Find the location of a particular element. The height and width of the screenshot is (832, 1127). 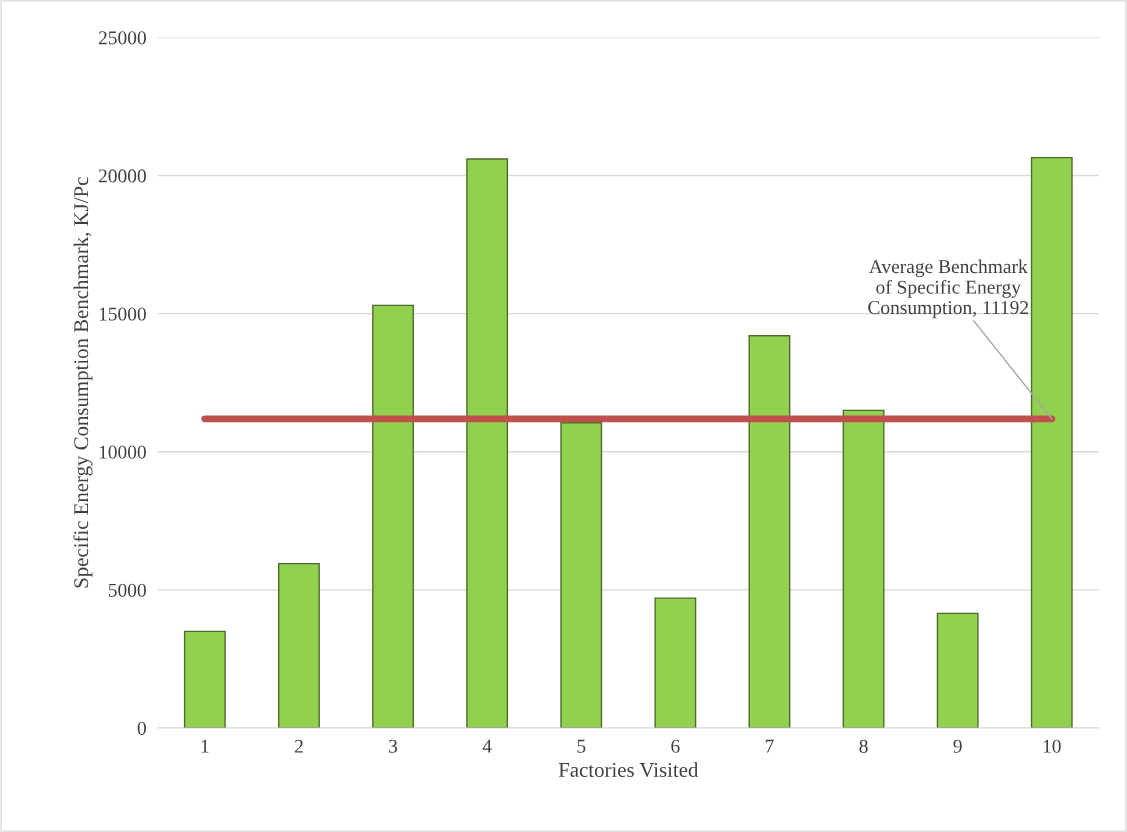

y-tick-label: 25000 is located at coordinates (122, 38).